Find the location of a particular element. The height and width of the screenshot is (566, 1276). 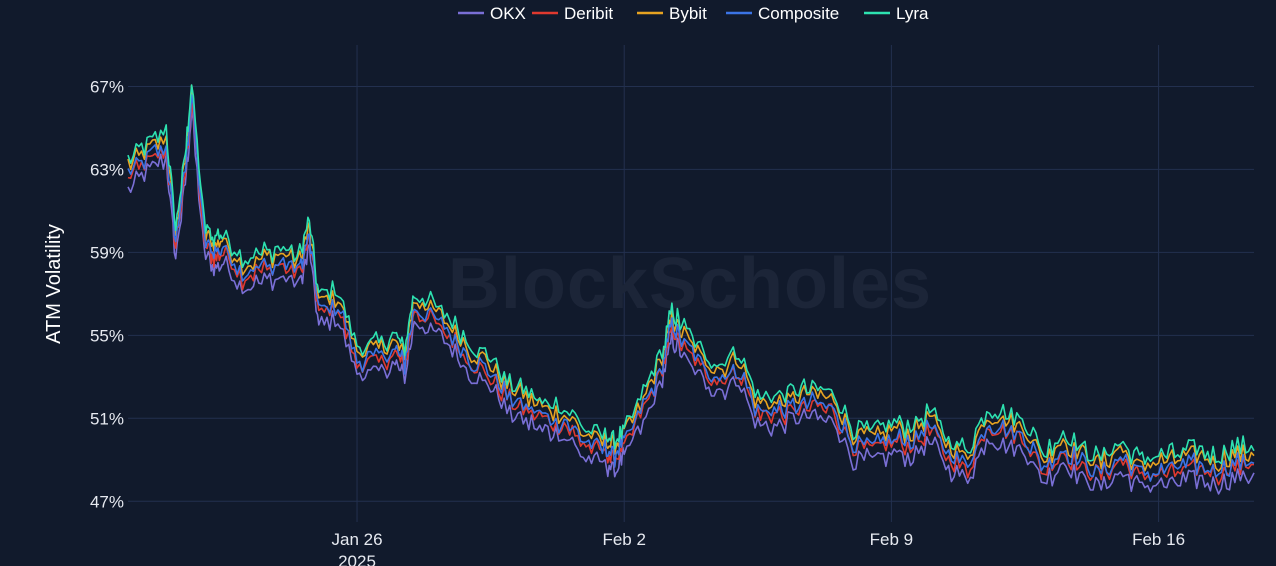

x-axis-ticks: Jan 26 2025 Feb 2 Feb 9 Feb 16 is located at coordinates (758, 548).